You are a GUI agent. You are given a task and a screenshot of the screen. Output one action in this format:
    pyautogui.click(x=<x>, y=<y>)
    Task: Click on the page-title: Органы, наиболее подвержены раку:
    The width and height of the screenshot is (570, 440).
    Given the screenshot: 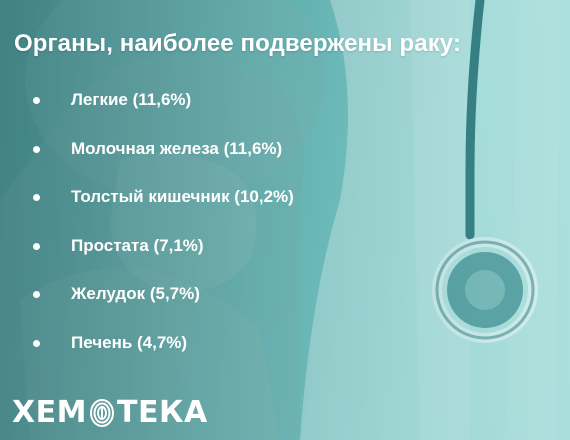 What is the action you would take?
    pyautogui.click(x=238, y=43)
    